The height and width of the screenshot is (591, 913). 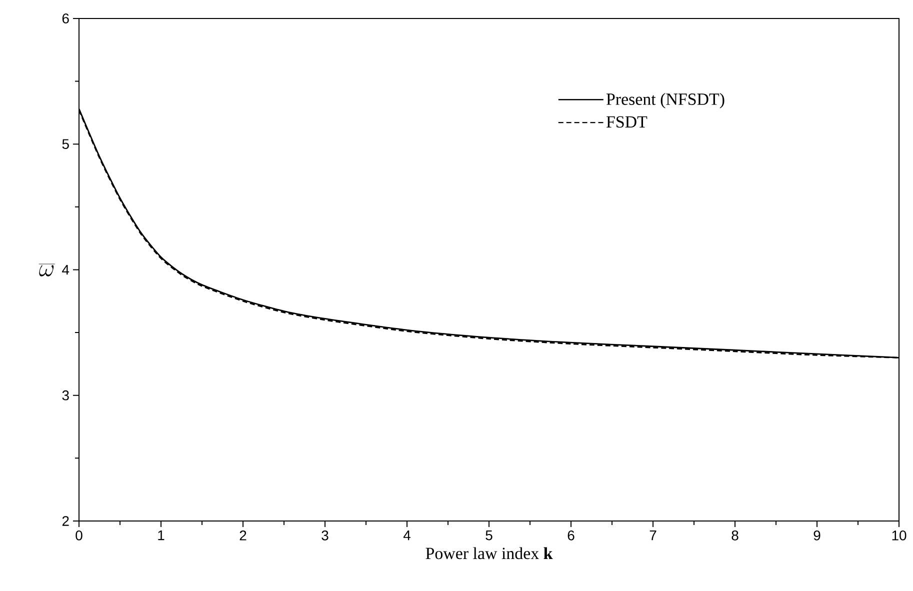 What do you see at coordinates (489, 553) in the screenshot?
I see `x-axis-title: Power law index k` at bounding box center [489, 553].